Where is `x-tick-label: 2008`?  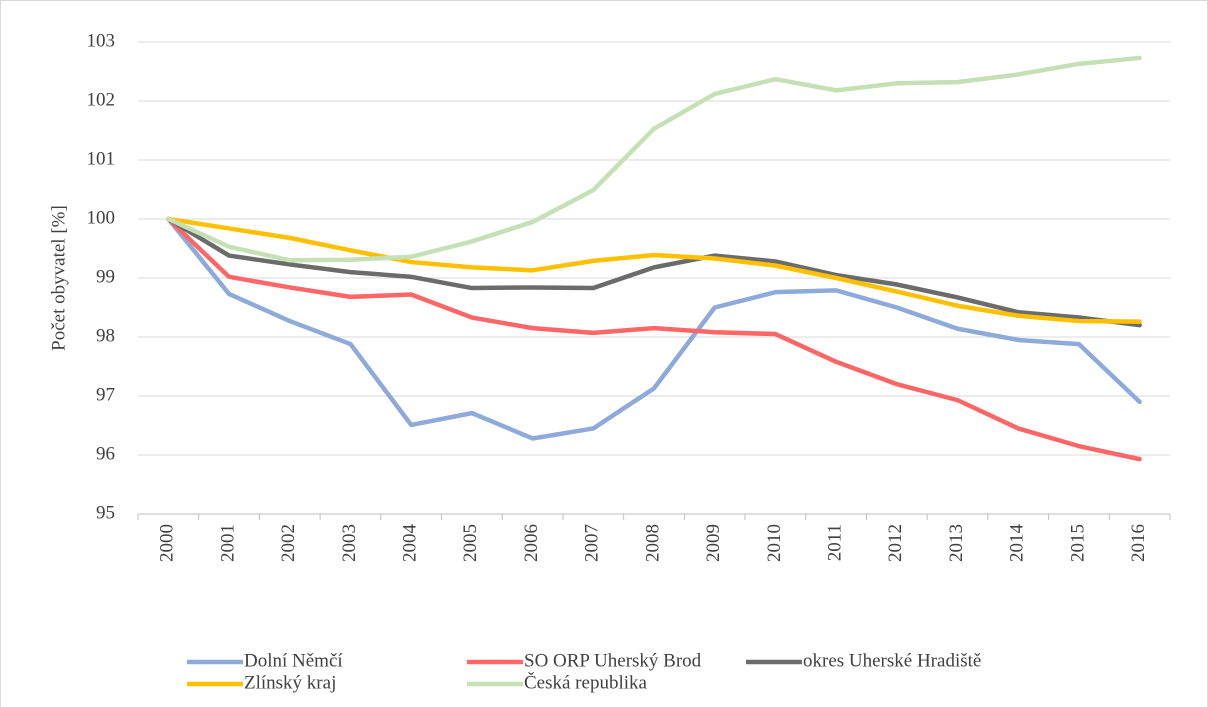
x-tick-label: 2008 is located at coordinates (652, 543).